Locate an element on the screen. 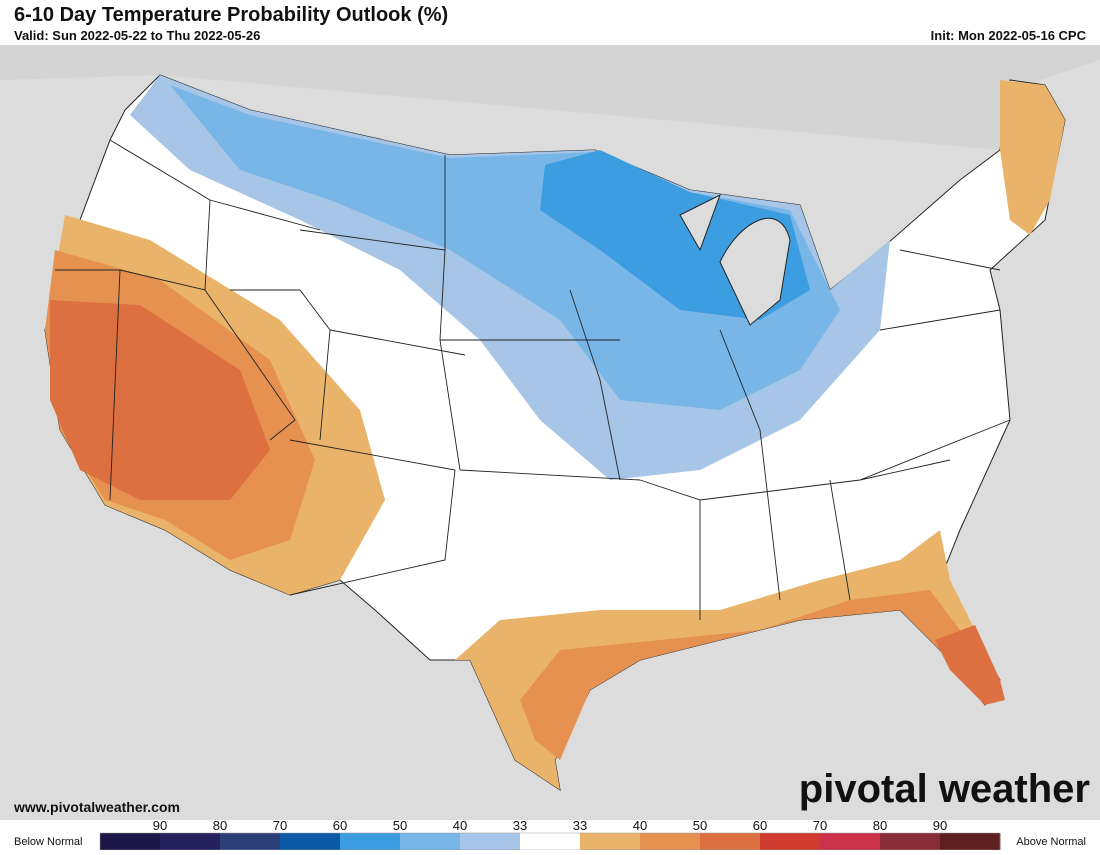 The height and width of the screenshot is (855, 1100). brand-logo: pivotal weather is located at coordinates (944, 789).